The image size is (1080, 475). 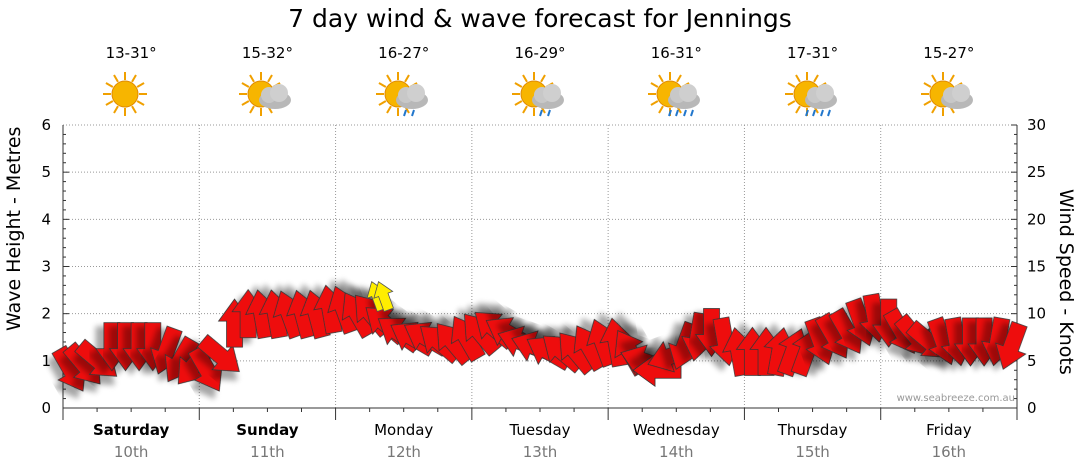 I want to click on day-date: 13th, so click(x=540, y=452).